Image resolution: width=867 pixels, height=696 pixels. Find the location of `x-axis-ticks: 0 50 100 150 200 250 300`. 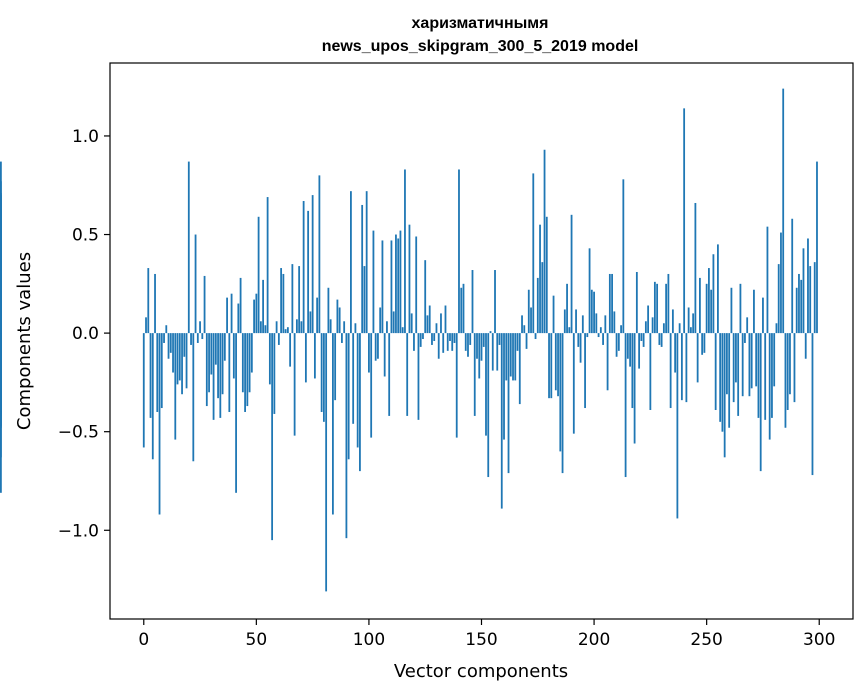

x-axis-ticks: 0 50 100 150 200 250 300 is located at coordinates (486, 634).